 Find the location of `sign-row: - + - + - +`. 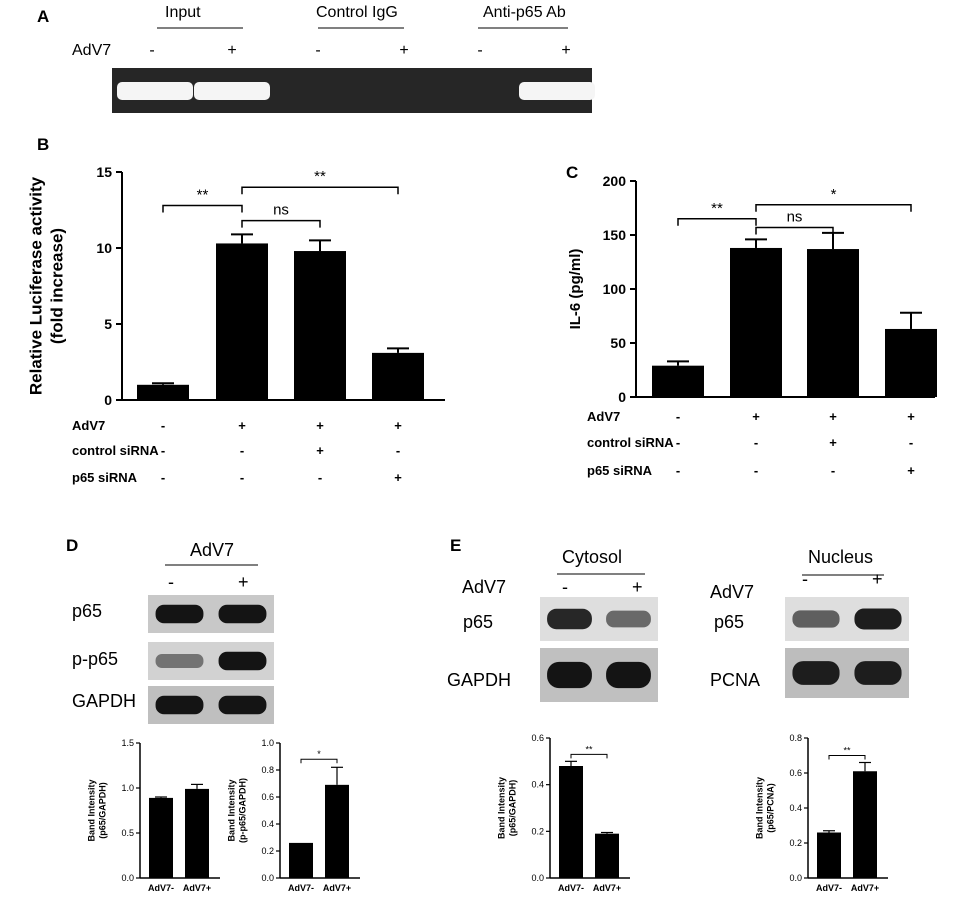

sign-row: - + - + - + is located at coordinates (359, 50).